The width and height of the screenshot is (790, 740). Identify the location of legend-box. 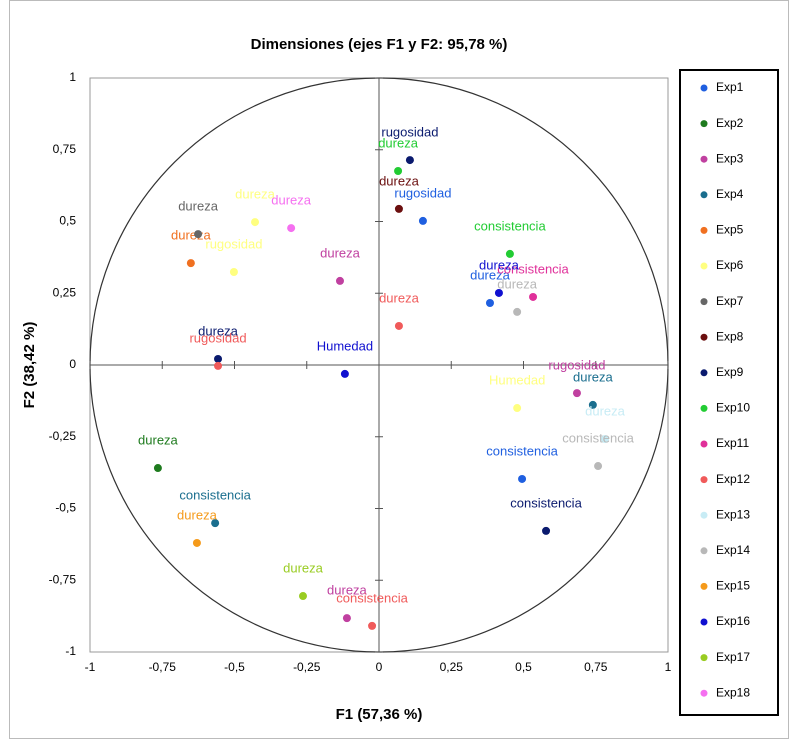
(729, 392).